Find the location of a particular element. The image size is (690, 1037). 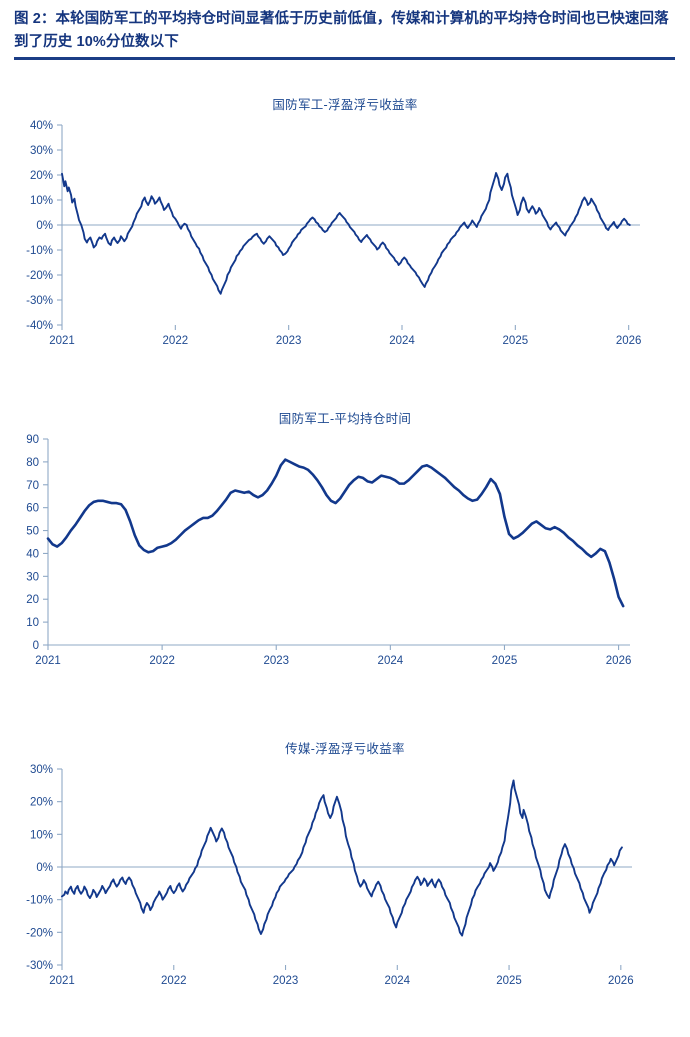

svg-text: 20 is located at coordinates (32, 600).